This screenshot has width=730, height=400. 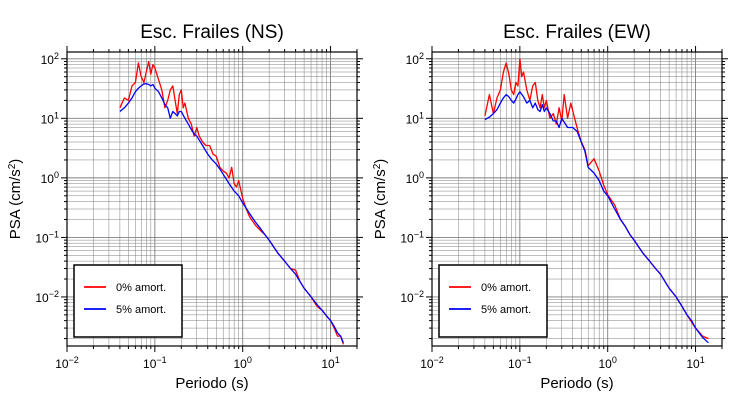 I want to click on chart-title: Esc. Frailes (NS), so click(x=212, y=32).